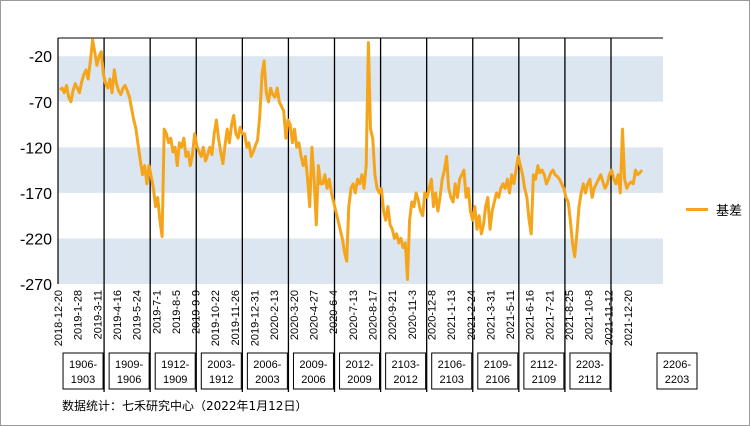 Image resolution: width=750 pixels, height=426 pixels. Describe the element at coordinates (359, 380) in the screenshot. I see `contract-box-line2: 2009` at that location.